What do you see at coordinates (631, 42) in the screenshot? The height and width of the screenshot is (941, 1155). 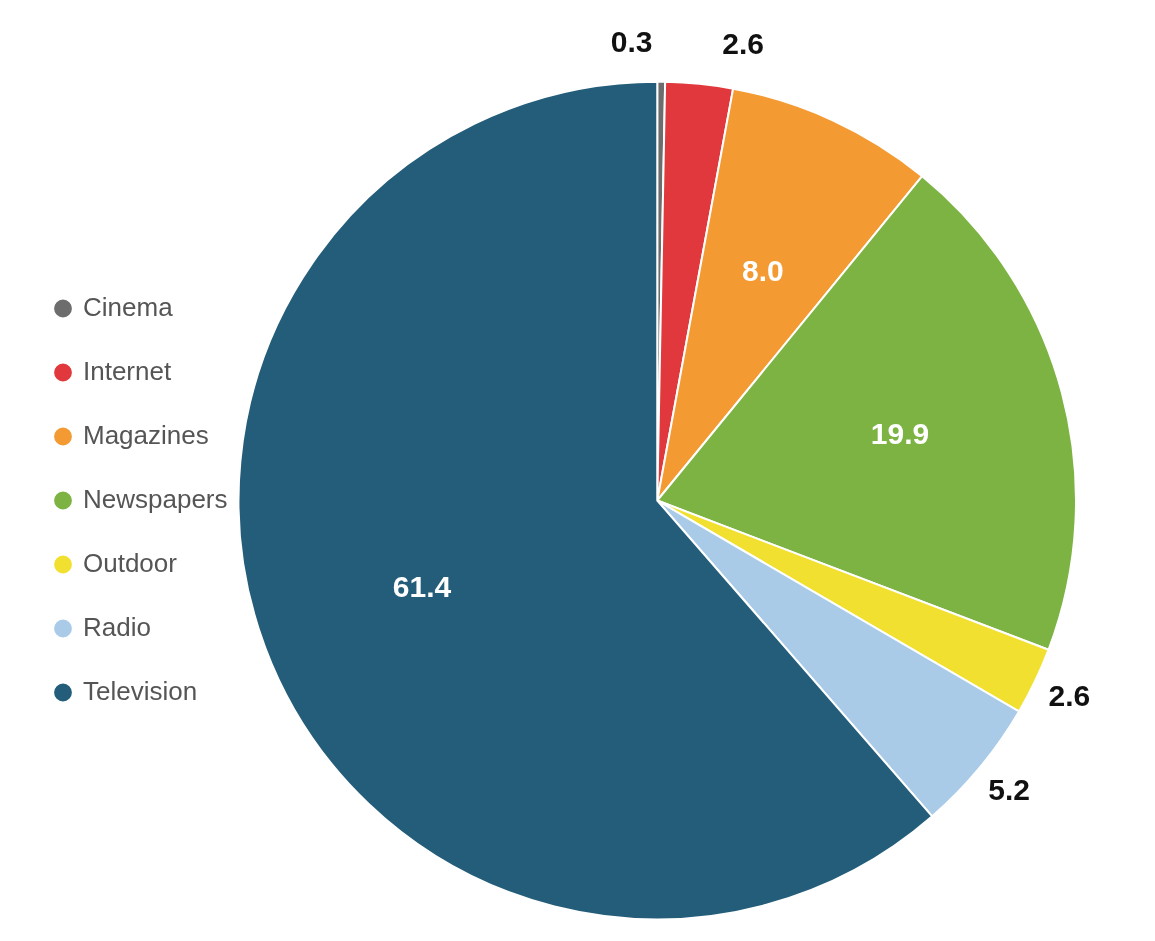 I see `data-label: 0.3` at bounding box center [631, 42].